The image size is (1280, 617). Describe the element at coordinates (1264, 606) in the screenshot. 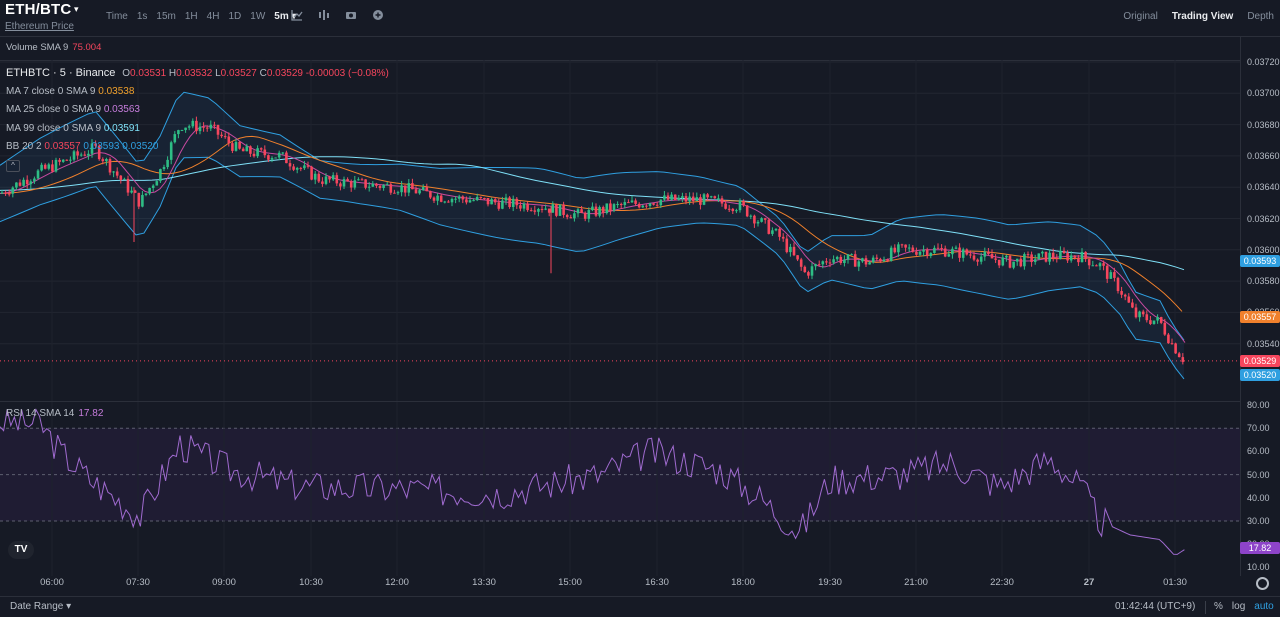

I see `auto-toggle: auto` at that location.